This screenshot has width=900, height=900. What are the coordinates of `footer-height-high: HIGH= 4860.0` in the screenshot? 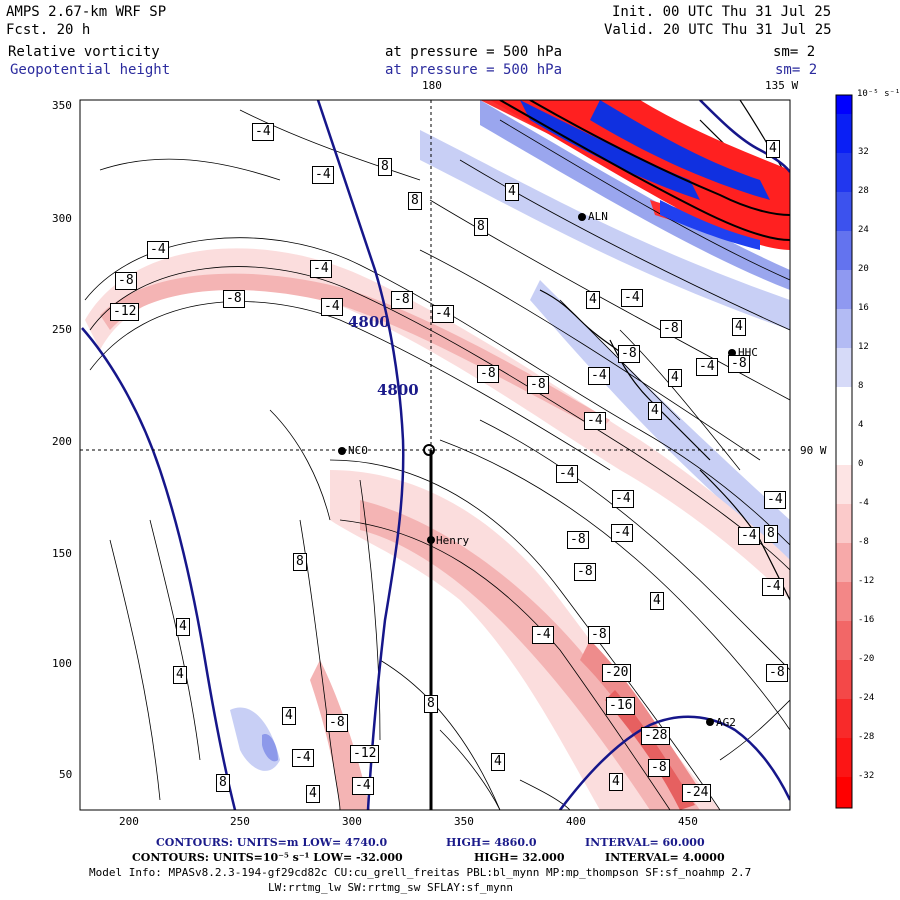 It's located at (491, 842).